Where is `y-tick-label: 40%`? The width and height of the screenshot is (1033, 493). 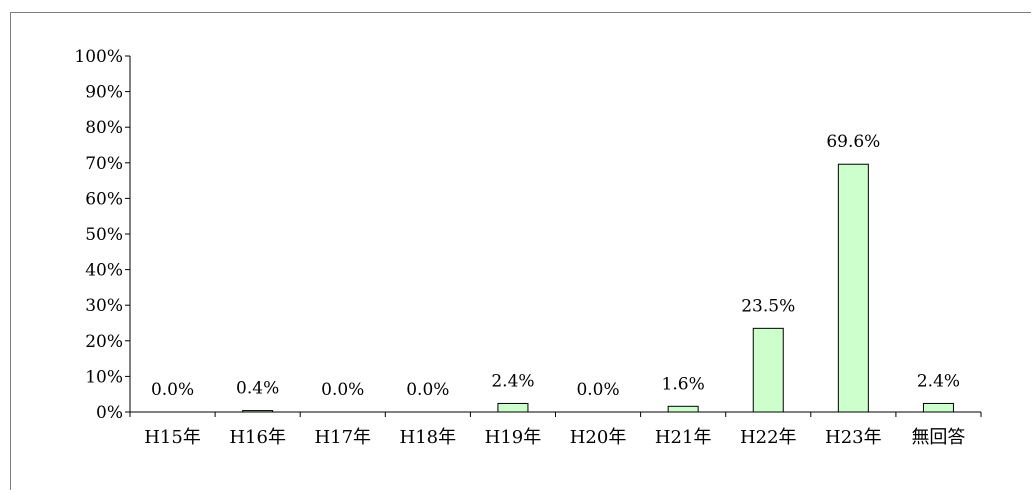
y-tick-label: 40% is located at coordinates (104, 271).